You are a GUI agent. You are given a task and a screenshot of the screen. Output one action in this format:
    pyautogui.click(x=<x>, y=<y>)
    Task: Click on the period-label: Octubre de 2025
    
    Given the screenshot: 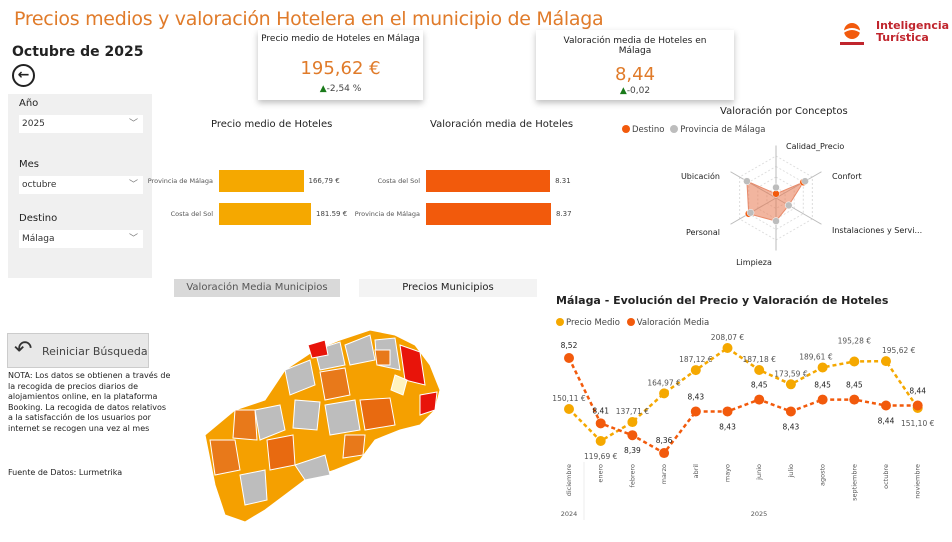 What is the action you would take?
    pyautogui.click(x=78, y=52)
    